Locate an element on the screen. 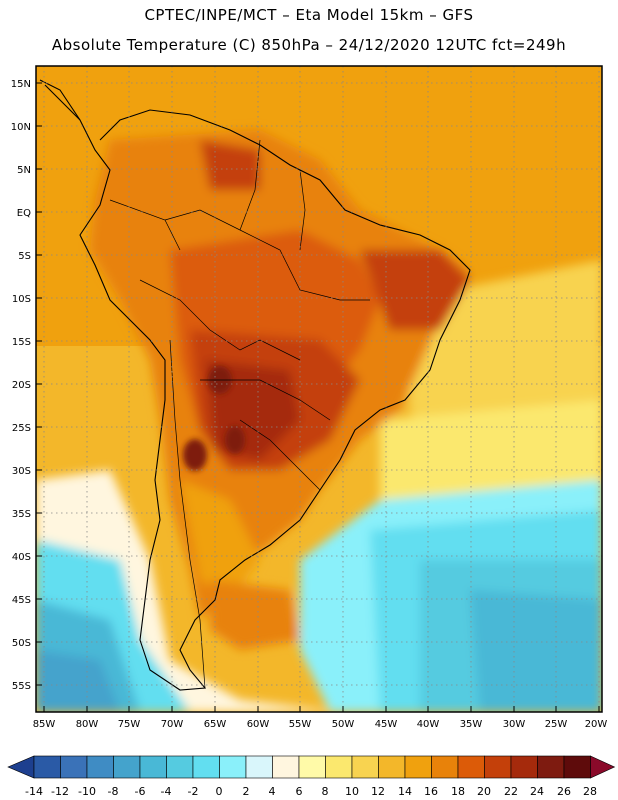  lat-label-15s: 15S is located at coordinates (21, 342).